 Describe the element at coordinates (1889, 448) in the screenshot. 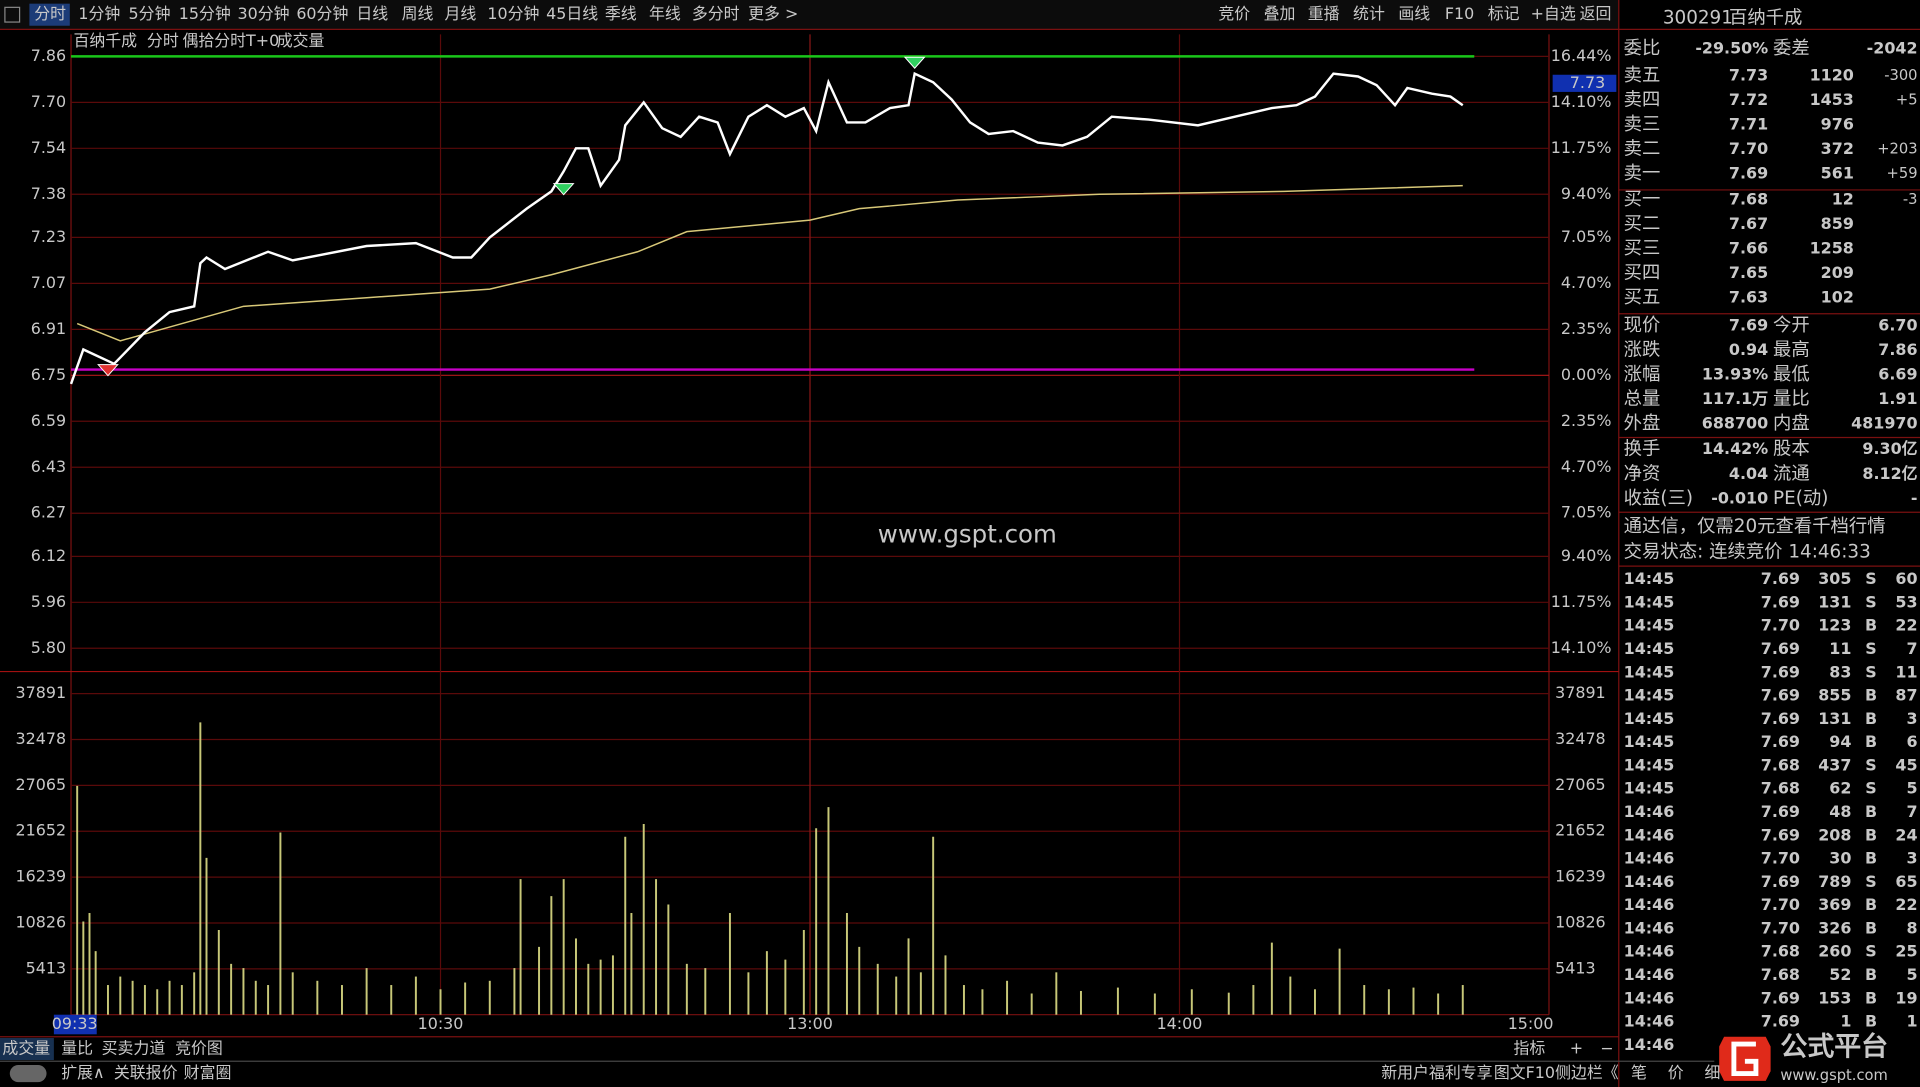

I see `quote-value: 9.30亿` at that location.